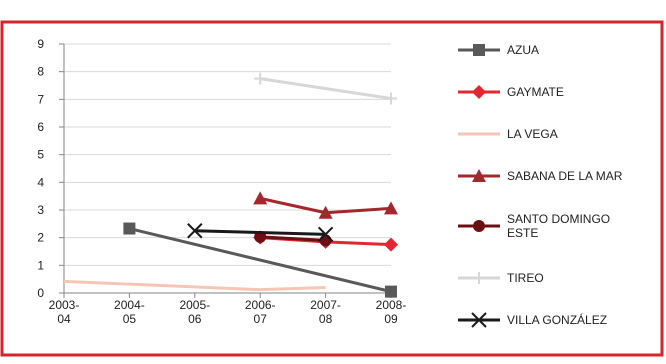 This screenshot has height=364, width=666. I want to click on x-tick-label: 2005-06, so click(194, 312).